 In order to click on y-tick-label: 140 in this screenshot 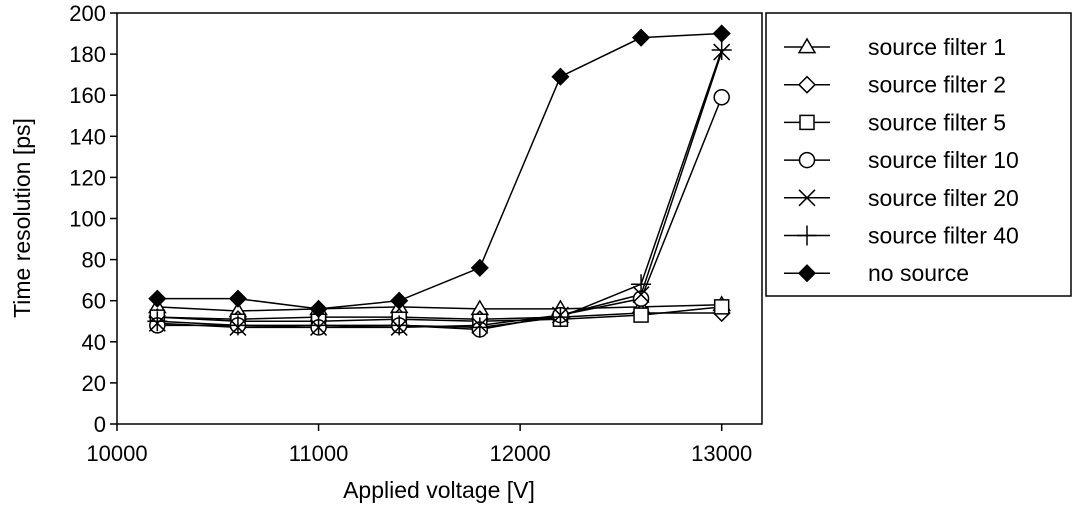, I will do `click(87, 136)`.